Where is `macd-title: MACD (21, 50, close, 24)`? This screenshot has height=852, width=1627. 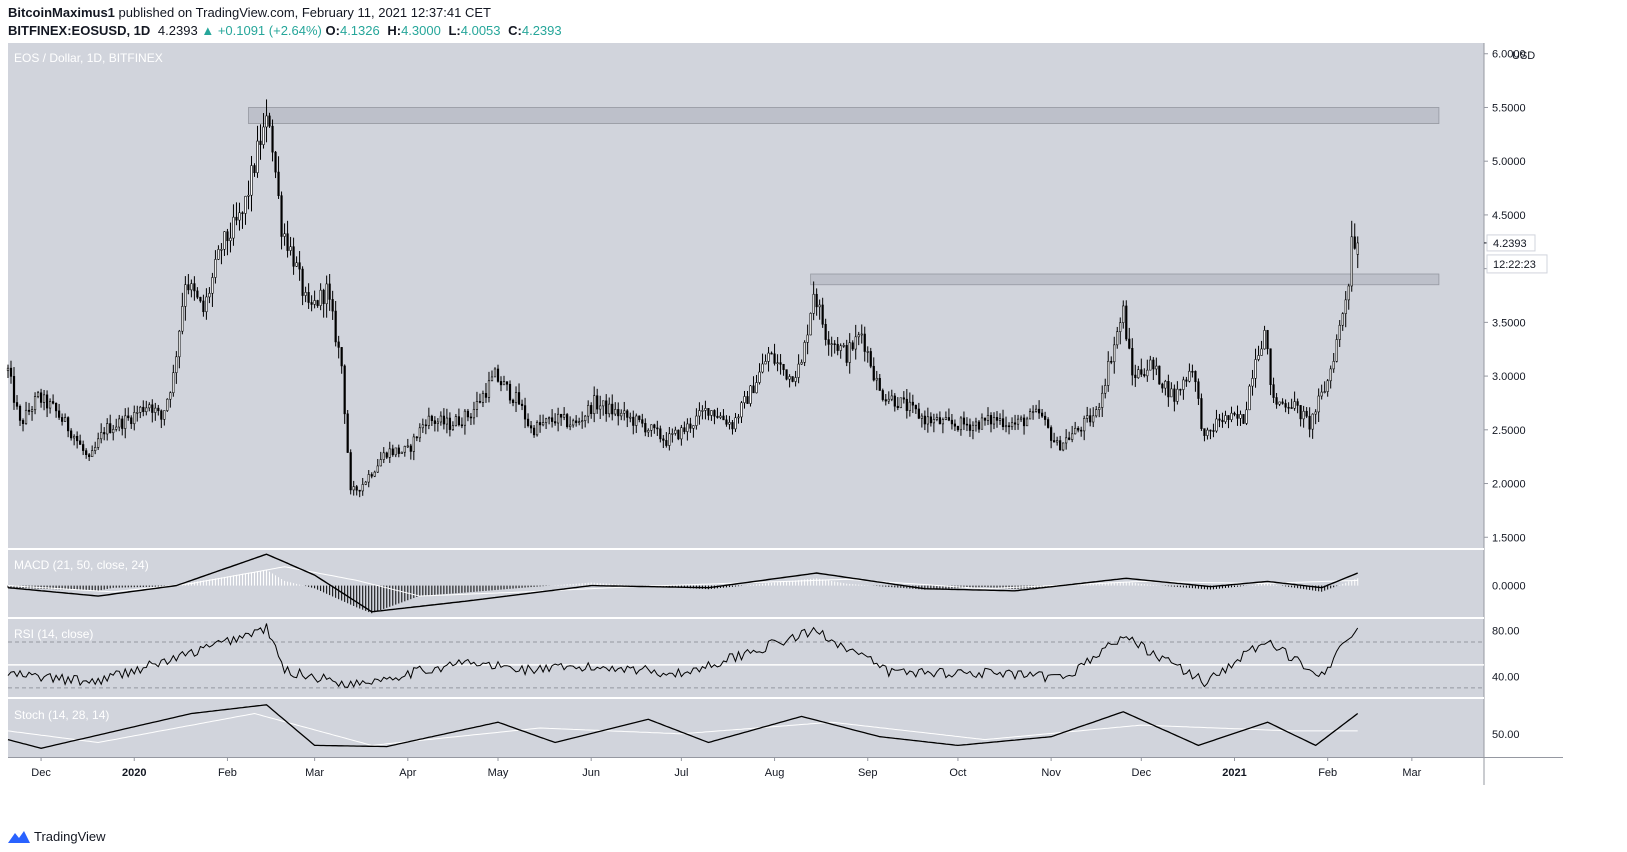
macd-title: MACD (21, 50, close, 24) is located at coordinates (81, 565).